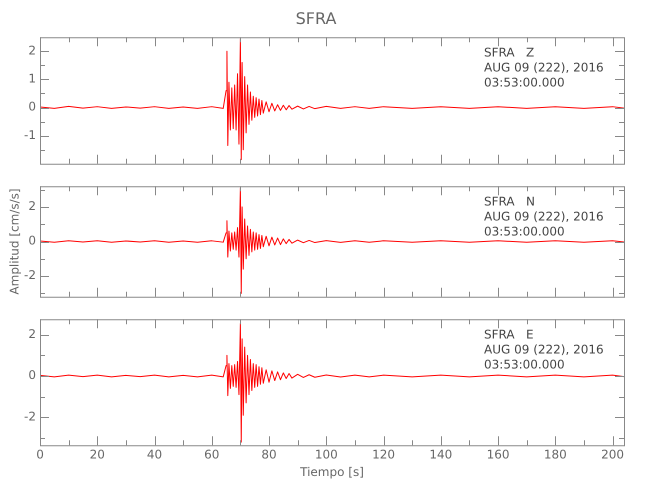 The width and height of the screenshot is (650, 500). What do you see at coordinates (154, 455) in the screenshot?
I see `x-tick-label: 40` at bounding box center [154, 455].